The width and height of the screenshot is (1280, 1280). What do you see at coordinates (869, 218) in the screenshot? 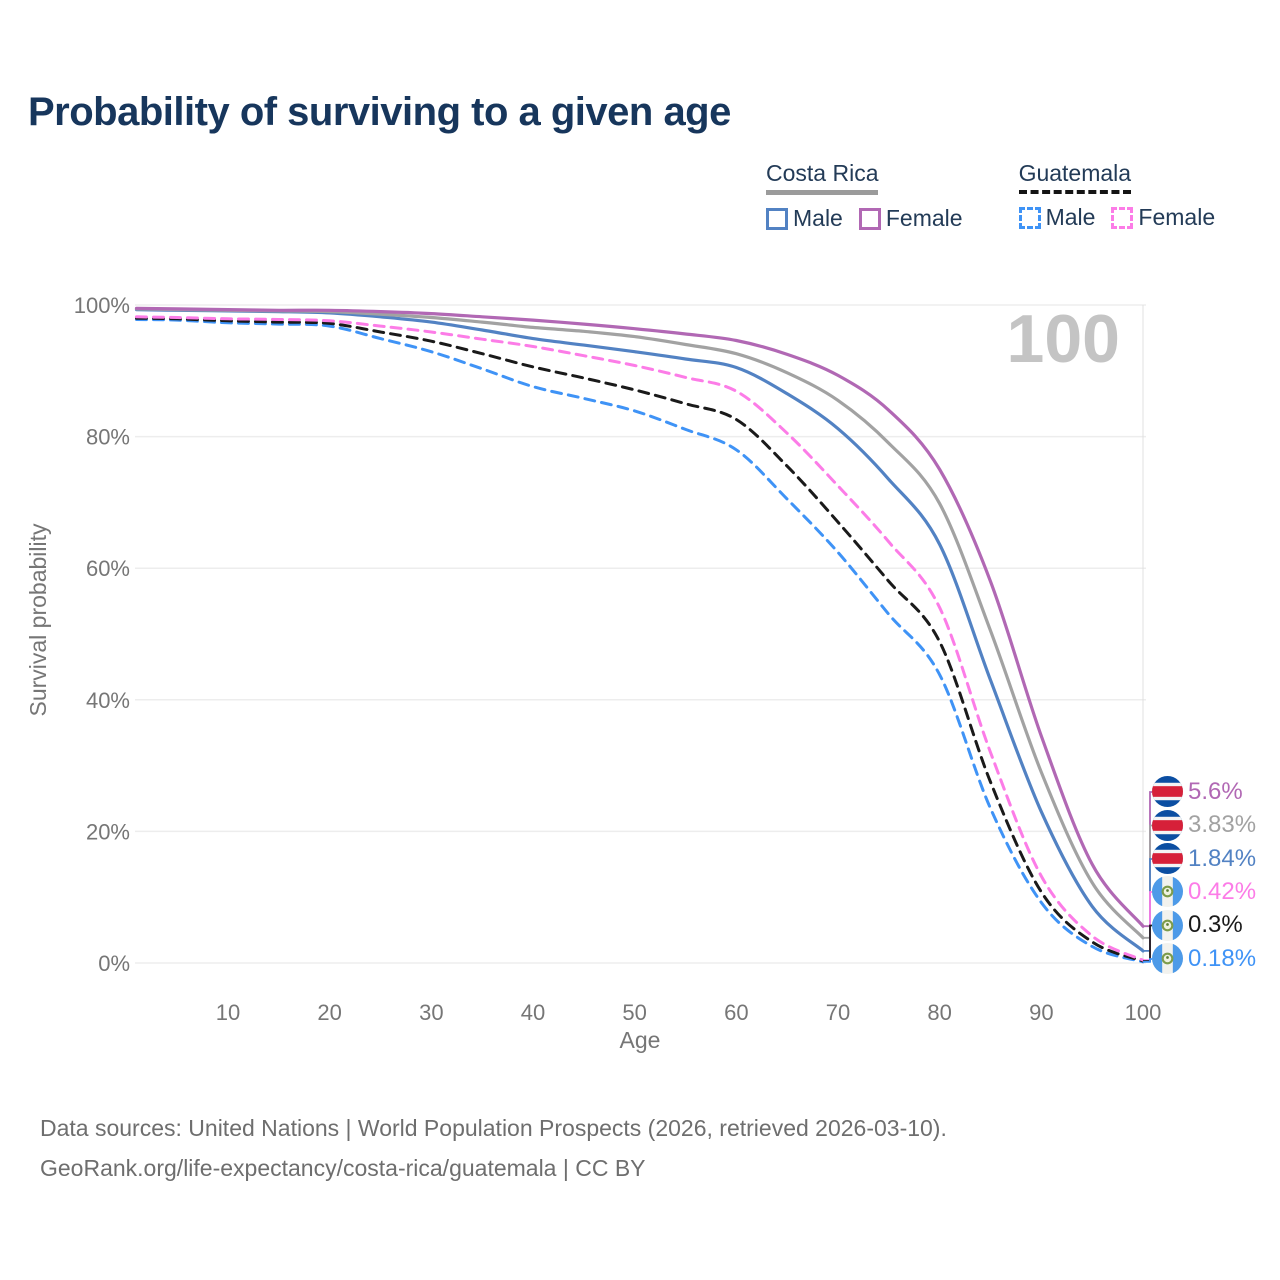
I see `costa-rica-female-swatch-icon` at bounding box center [869, 218].